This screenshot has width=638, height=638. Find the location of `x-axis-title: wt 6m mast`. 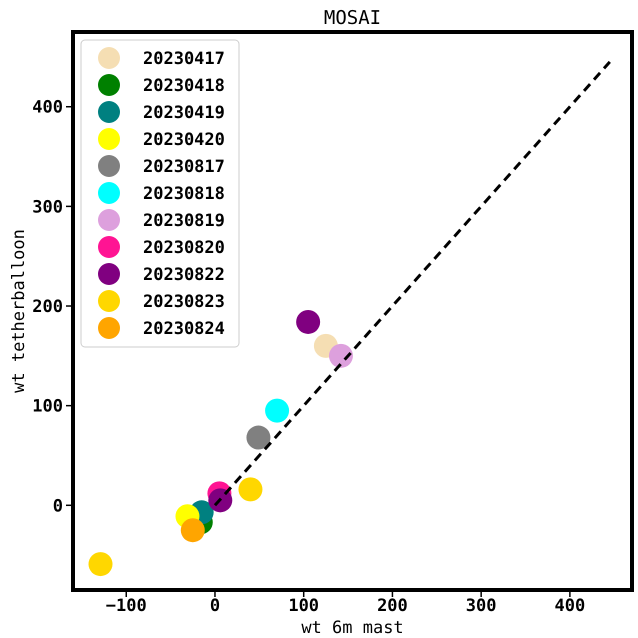

x-axis-title: wt 6m mast is located at coordinates (352, 628).